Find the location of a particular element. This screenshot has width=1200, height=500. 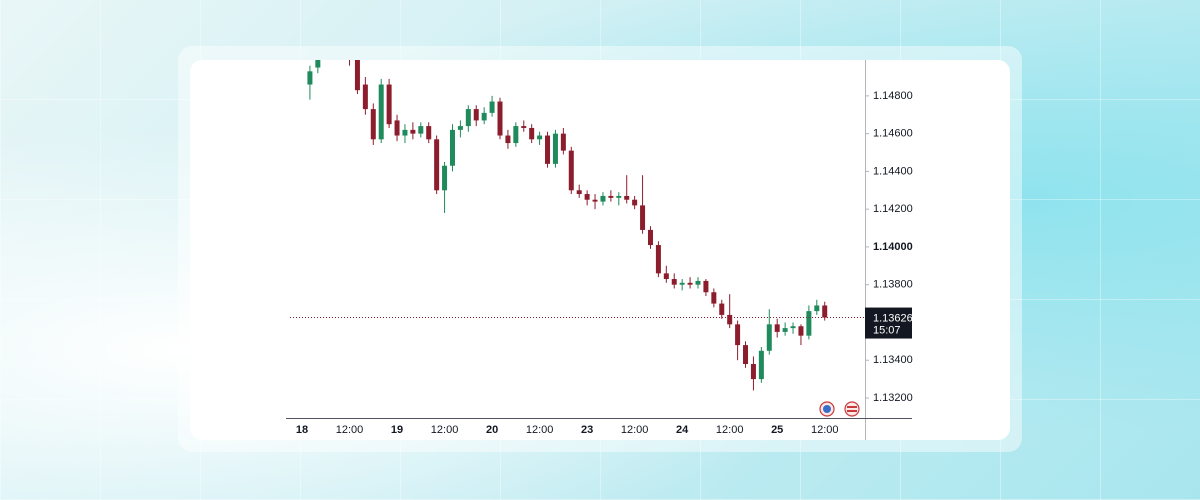

y-tick-label: 1.14000 is located at coordinates (893, 247).